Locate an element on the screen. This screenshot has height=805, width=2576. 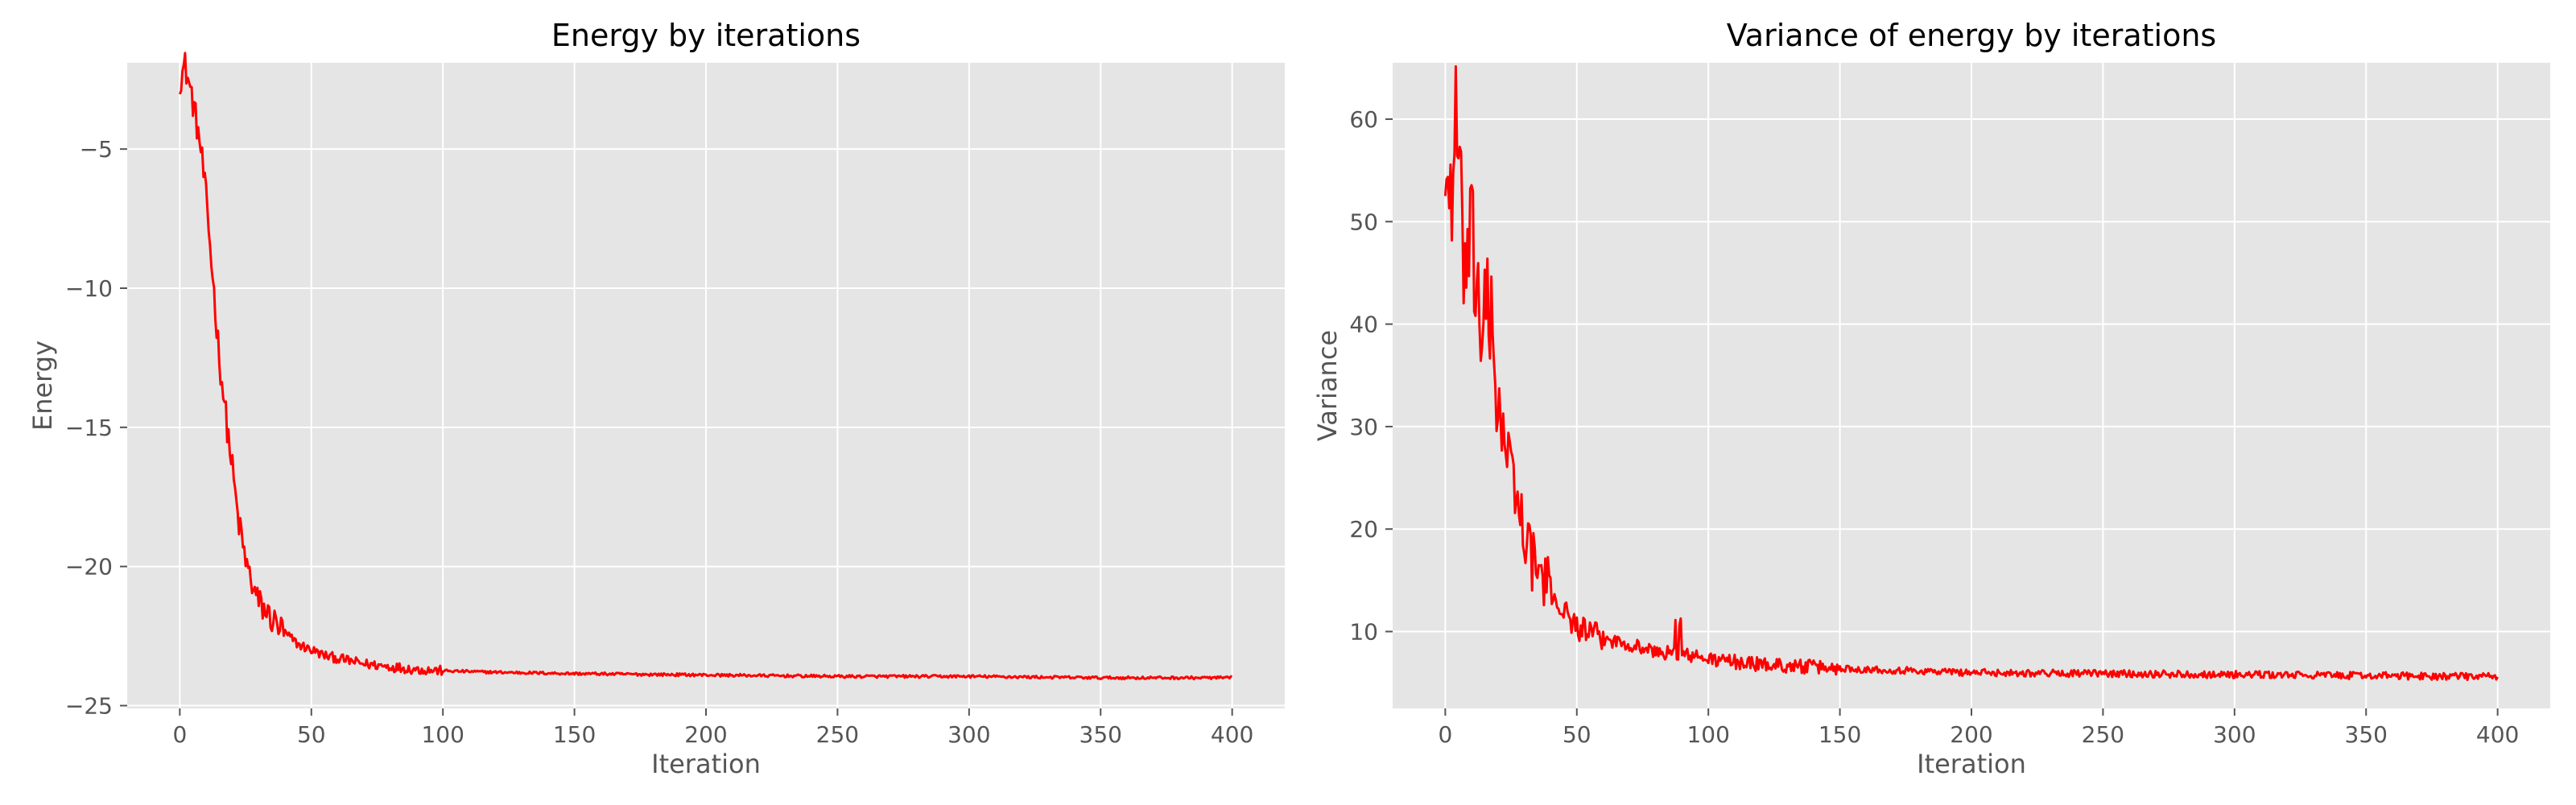
energy-y-tick-label: −5 is located at coordinates (96, 149).